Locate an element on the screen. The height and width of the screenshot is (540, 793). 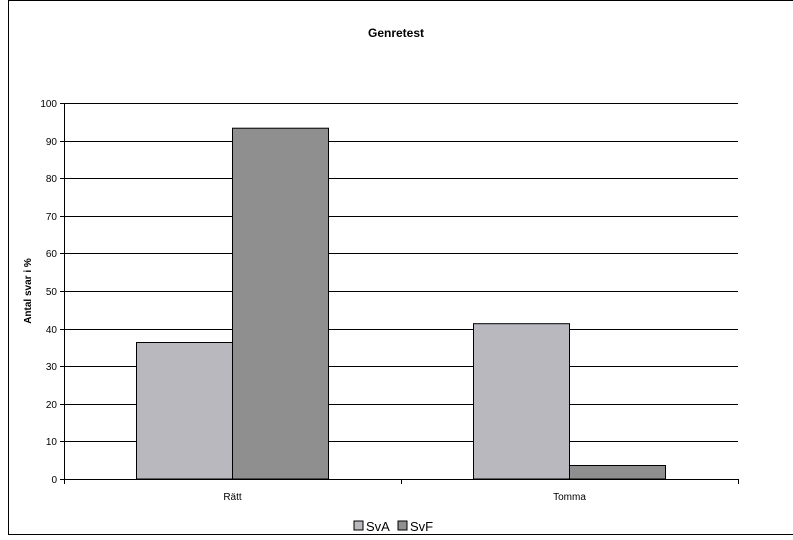
y-tick-label: 70 is located at coordinates (52, 217).